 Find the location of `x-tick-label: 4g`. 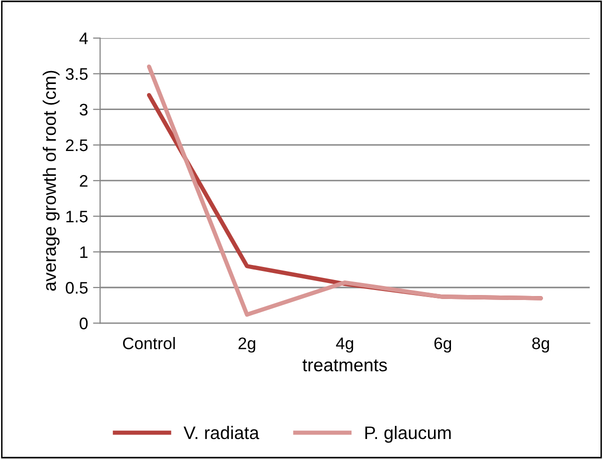

x-tick-label: 4g is located at coordinates (345, 345).